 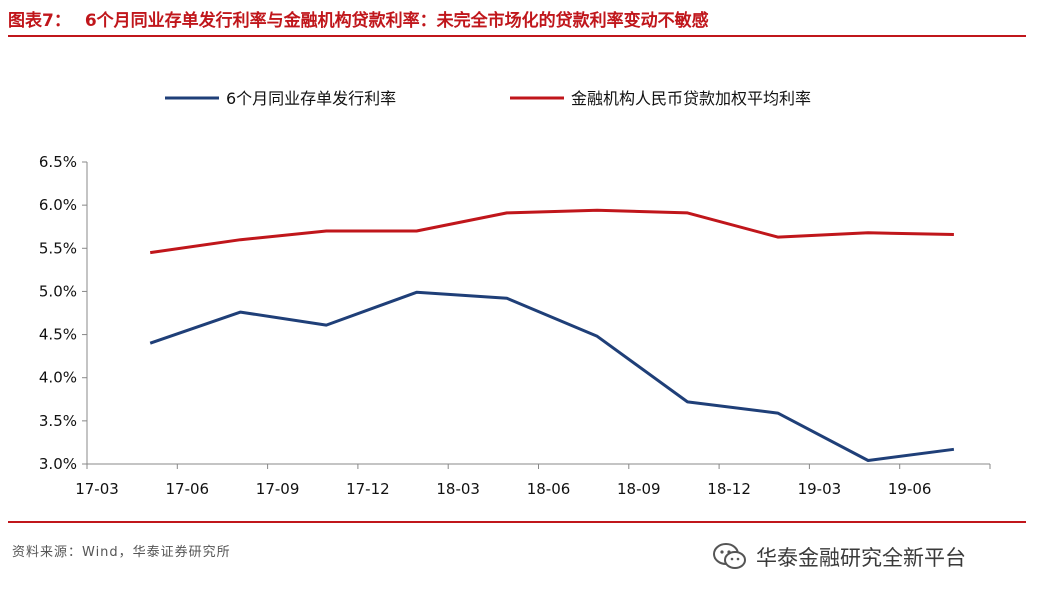 I want to click on legend-label-2: 金融机构人民币贷款加权平均利率, so click(x=691, y=98).